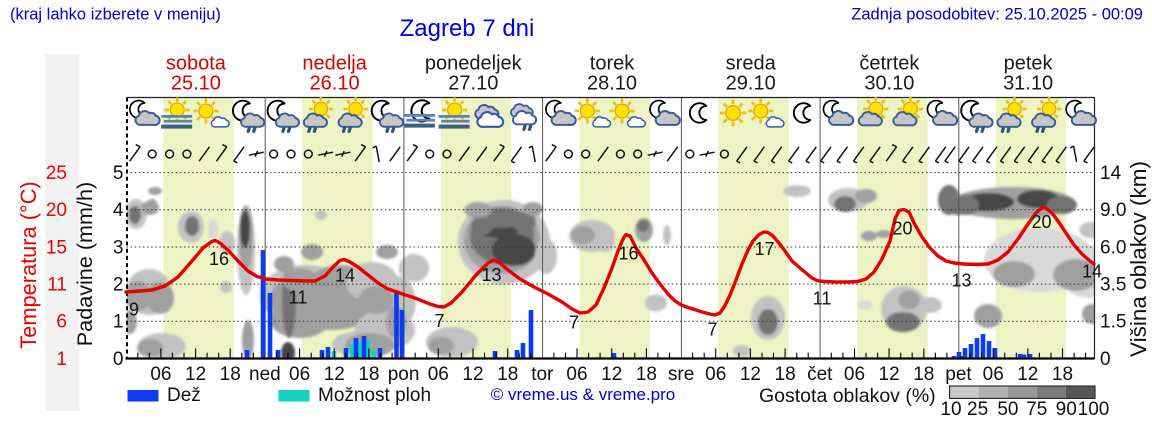 This screenshot has width=1152, height=443. I want to click on svg-text: 2, so click(118, 284).